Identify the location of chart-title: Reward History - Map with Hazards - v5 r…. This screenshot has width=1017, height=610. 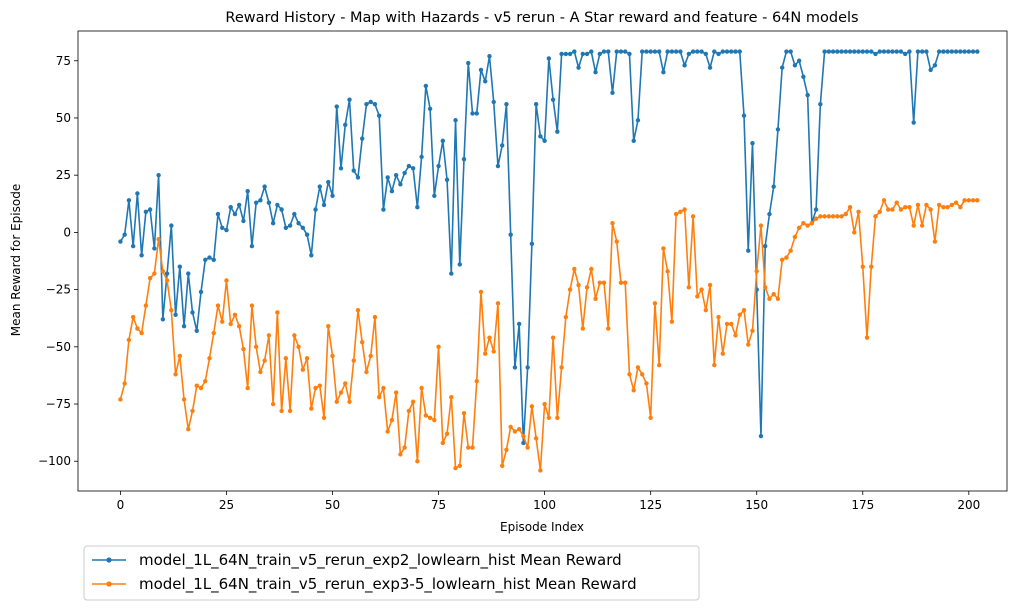
(541, 18).